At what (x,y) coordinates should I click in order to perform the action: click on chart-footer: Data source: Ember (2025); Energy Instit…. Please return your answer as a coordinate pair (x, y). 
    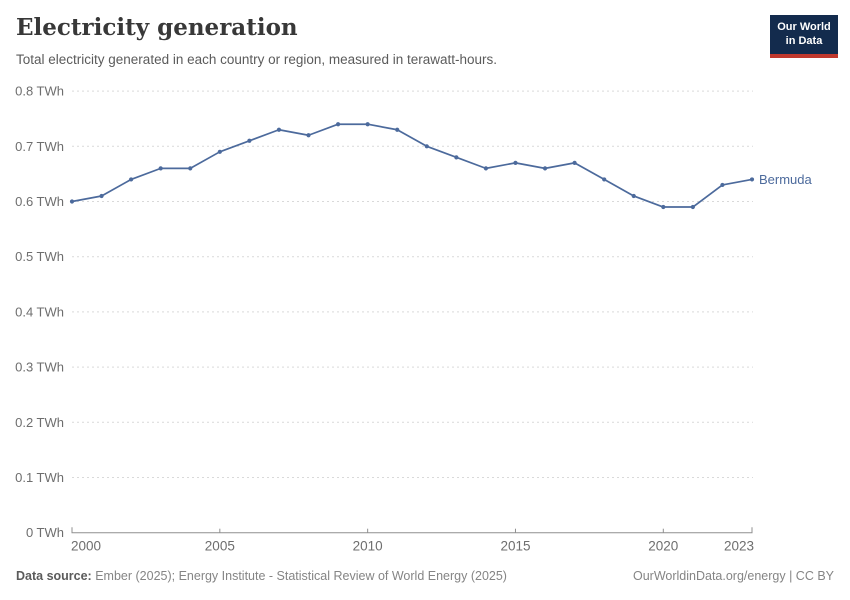
    Looking at the image, I should click on (425, 576).